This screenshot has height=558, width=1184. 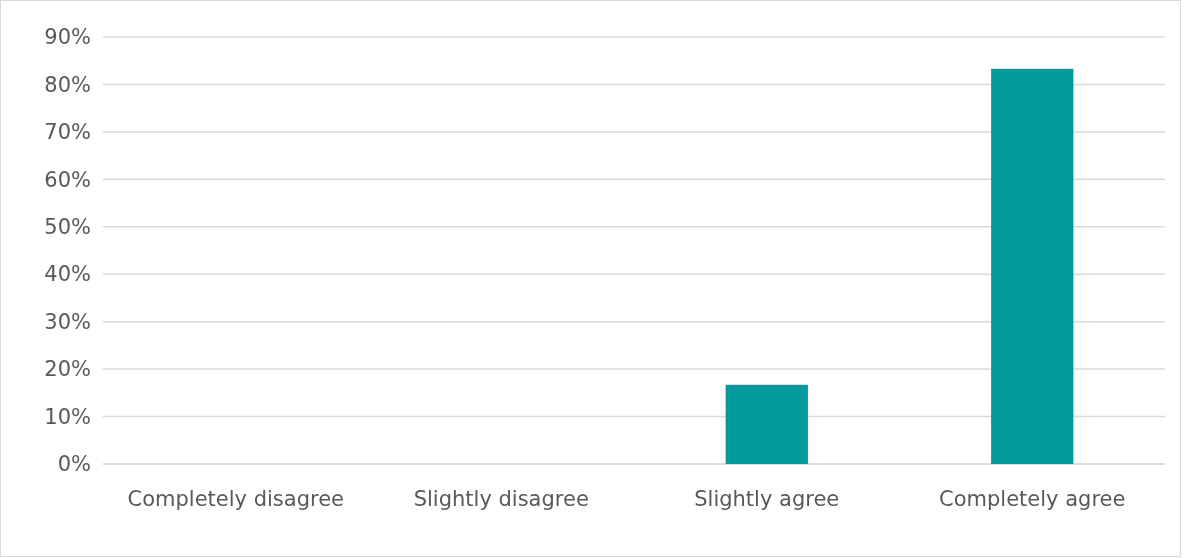 What do you see at coordinates (67, 227) in the screenshot?
I see `y-tick-label: 50%` at bounding box center [67, 227].